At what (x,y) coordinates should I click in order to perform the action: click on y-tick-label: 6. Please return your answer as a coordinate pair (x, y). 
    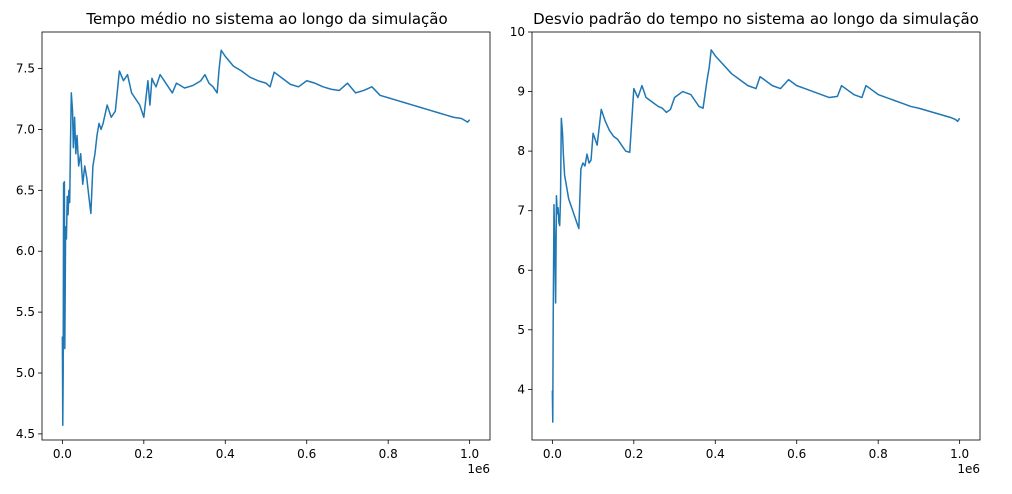
    Looking at the image, I should click on (521, 270).